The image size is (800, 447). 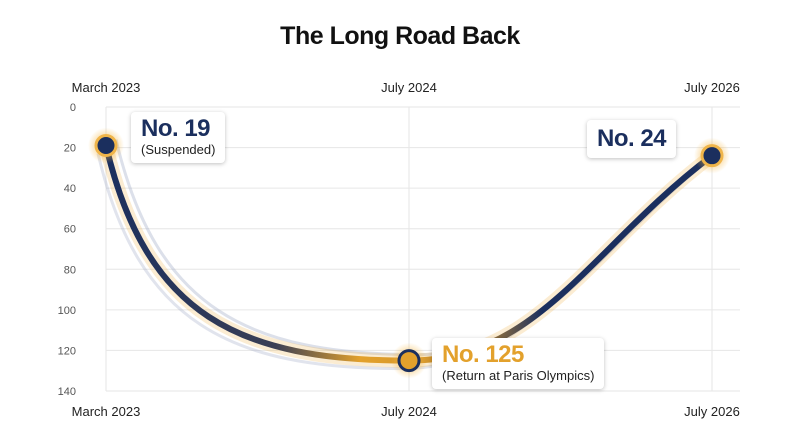 What do you see at coordinates (178, 149) in the screenshot?
I see `callout-start-note: (Suspended)` at bounding box center [178, 149].